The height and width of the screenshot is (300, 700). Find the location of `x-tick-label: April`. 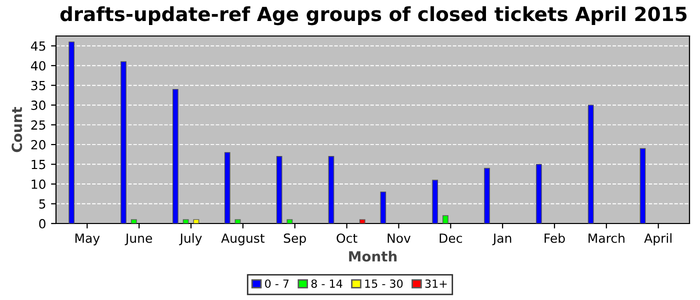

x-tick-label: April is located at coordinates (658, 239).